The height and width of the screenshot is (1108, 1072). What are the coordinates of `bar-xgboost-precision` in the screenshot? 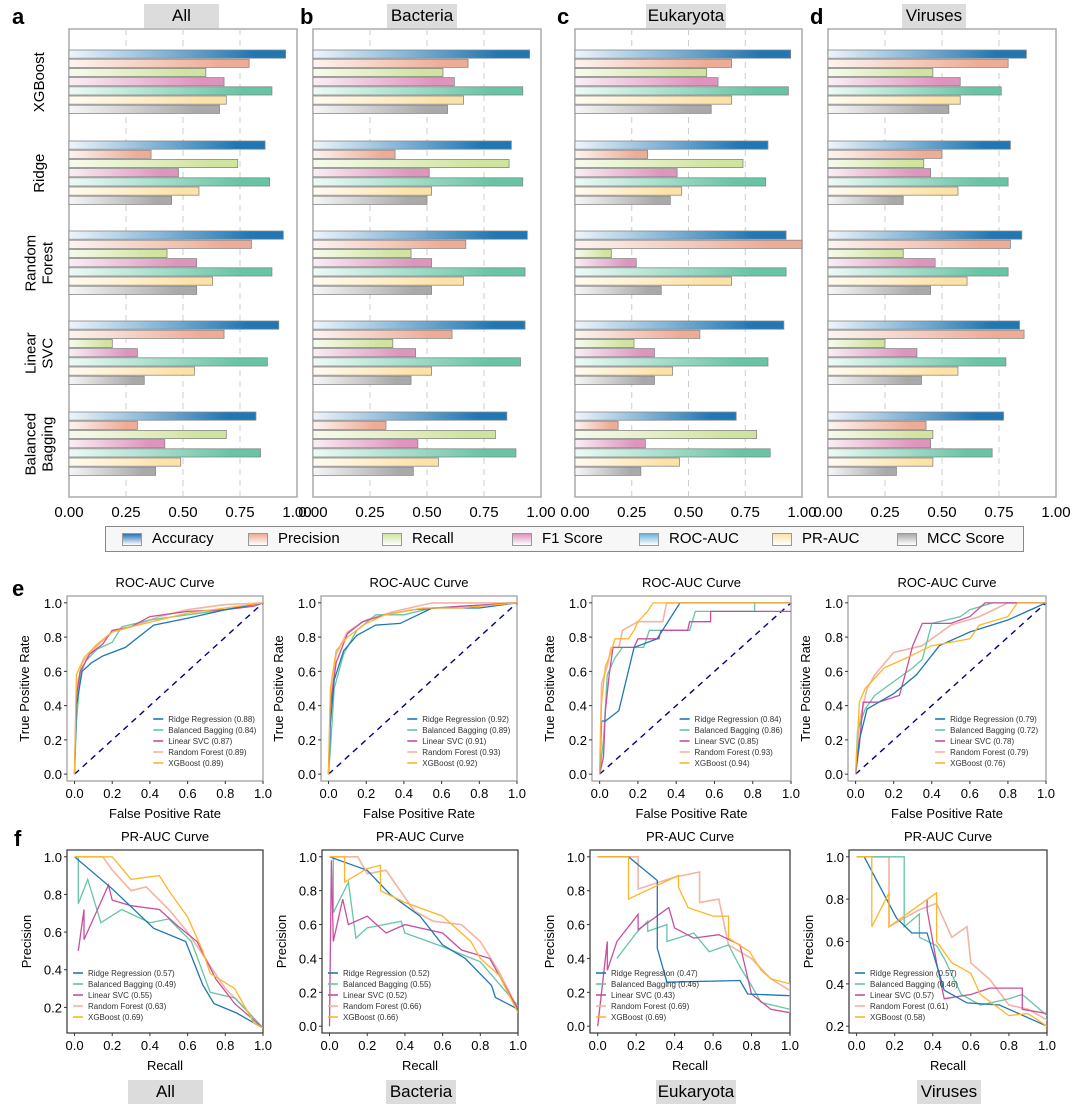 It's located at (918, 63).